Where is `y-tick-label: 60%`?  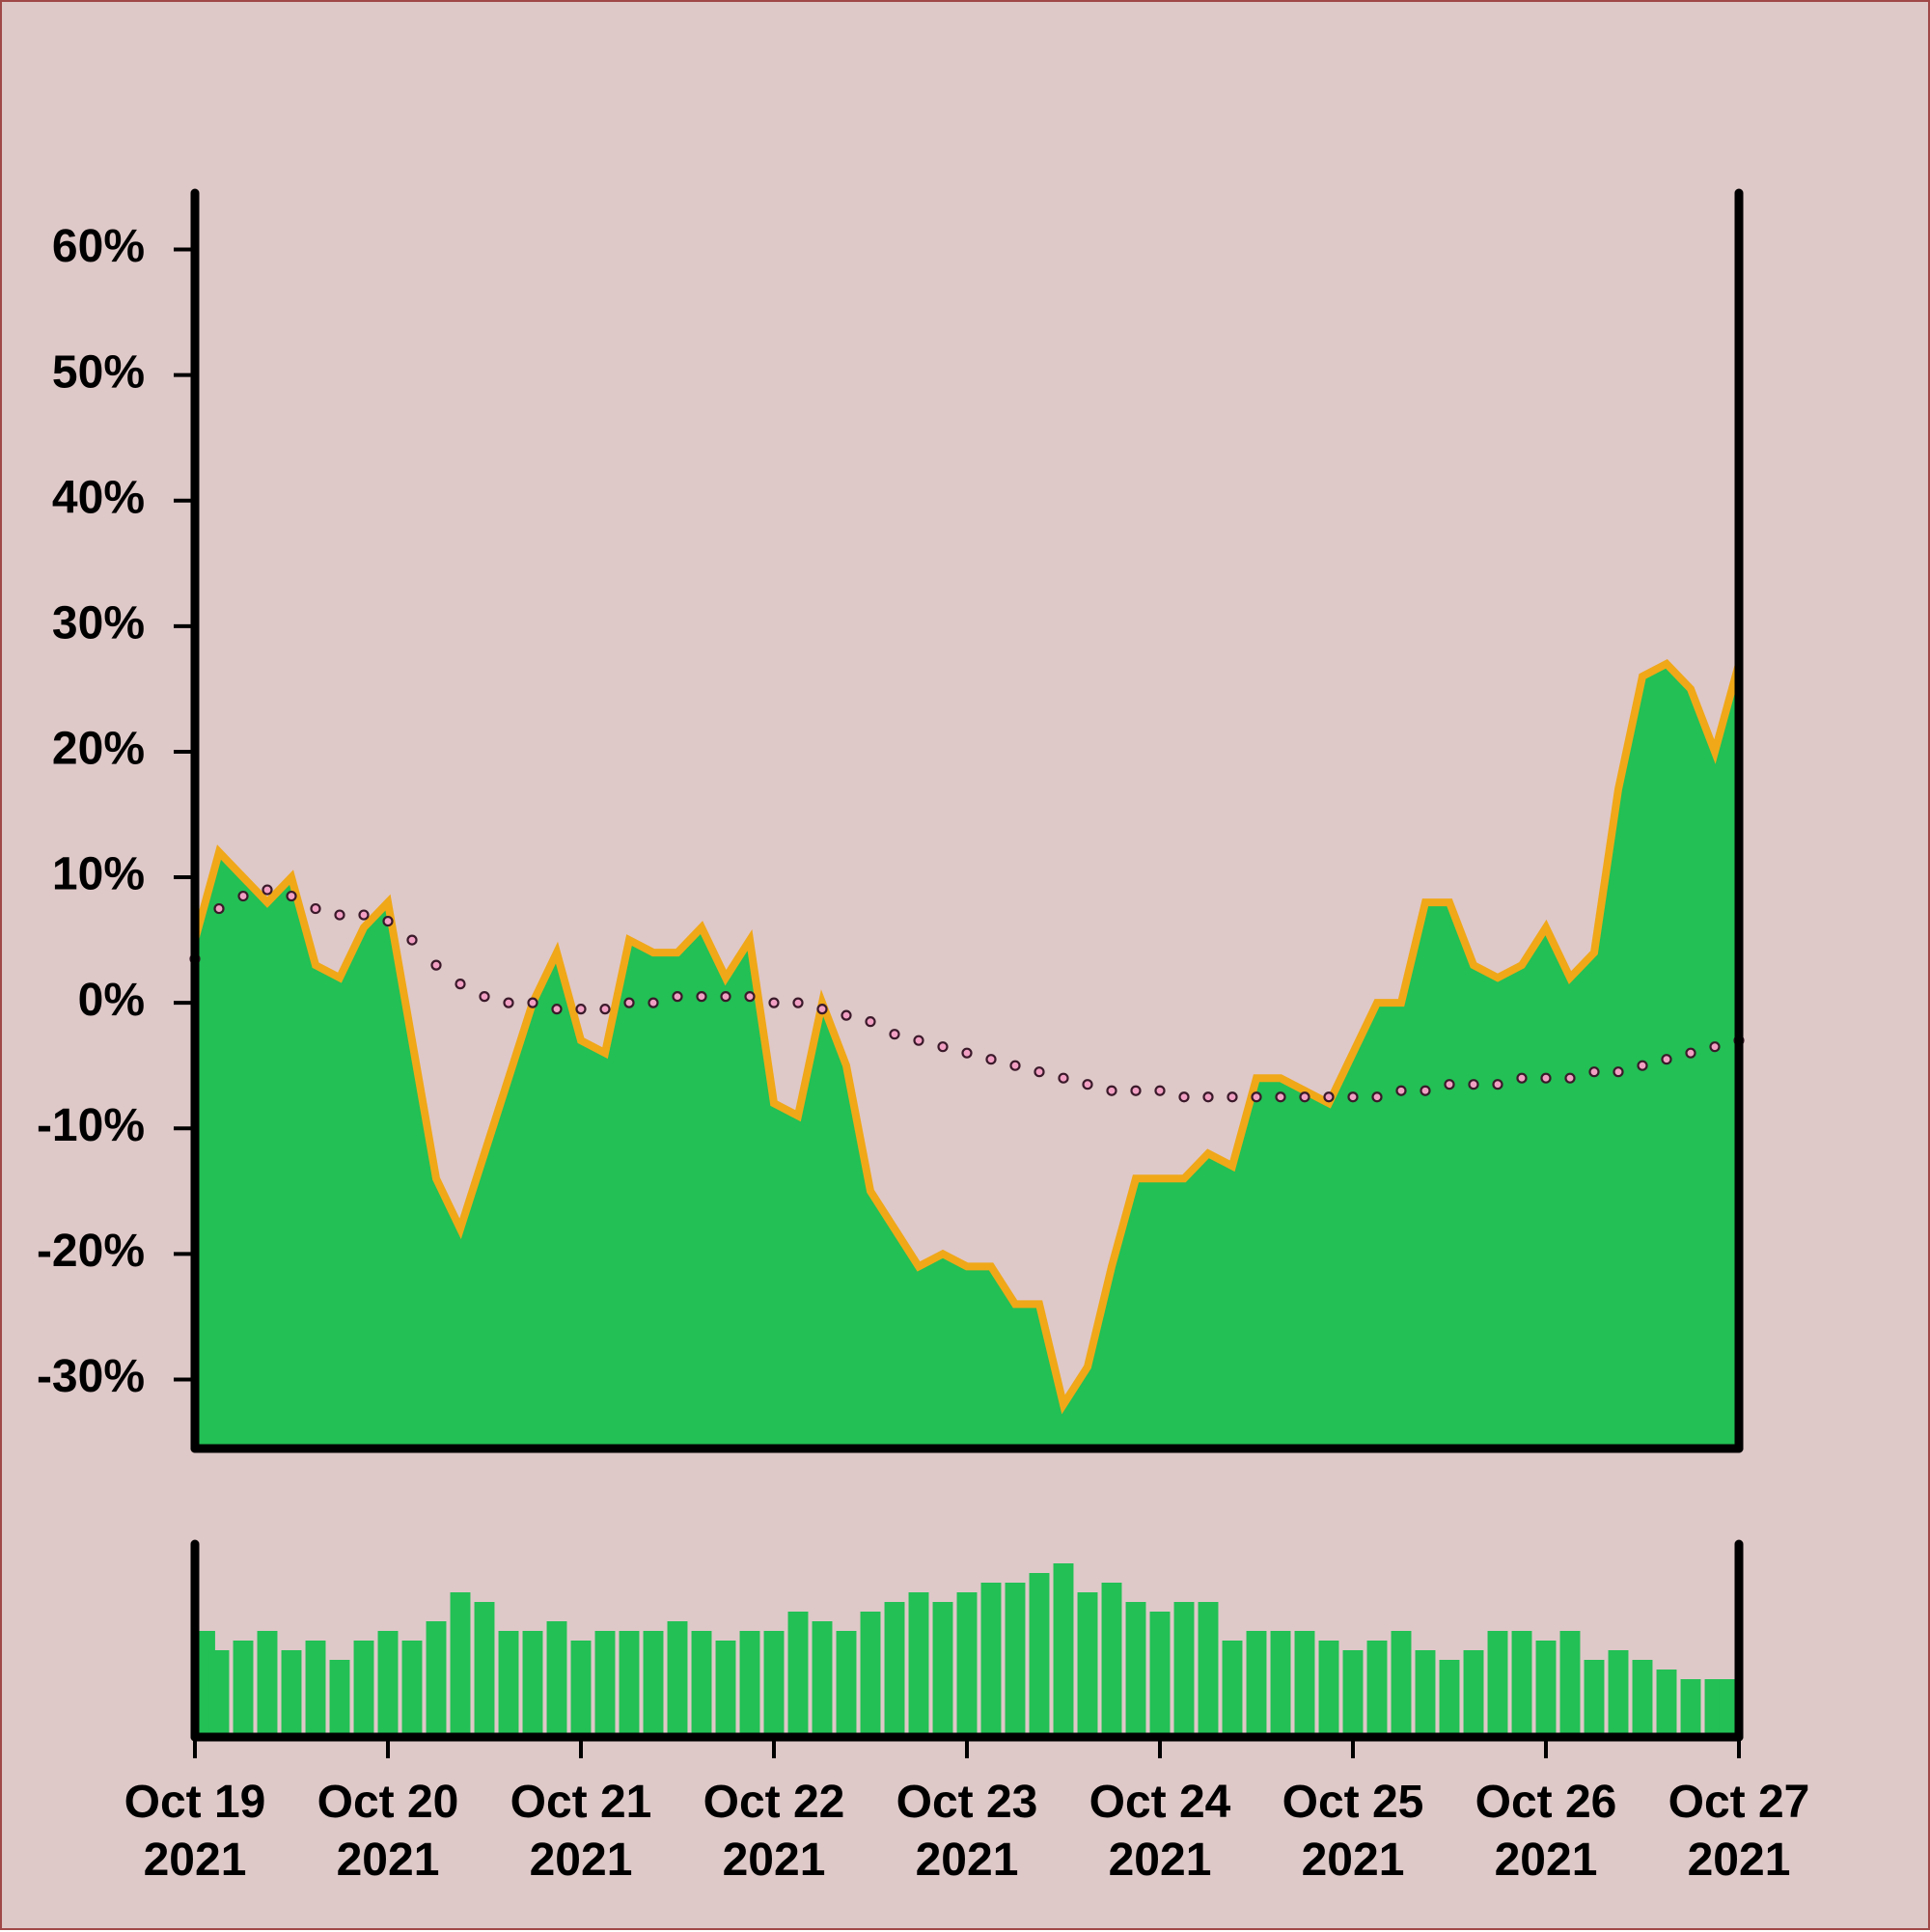
y-tick-label: 60% is located at coordinates (98, 246).